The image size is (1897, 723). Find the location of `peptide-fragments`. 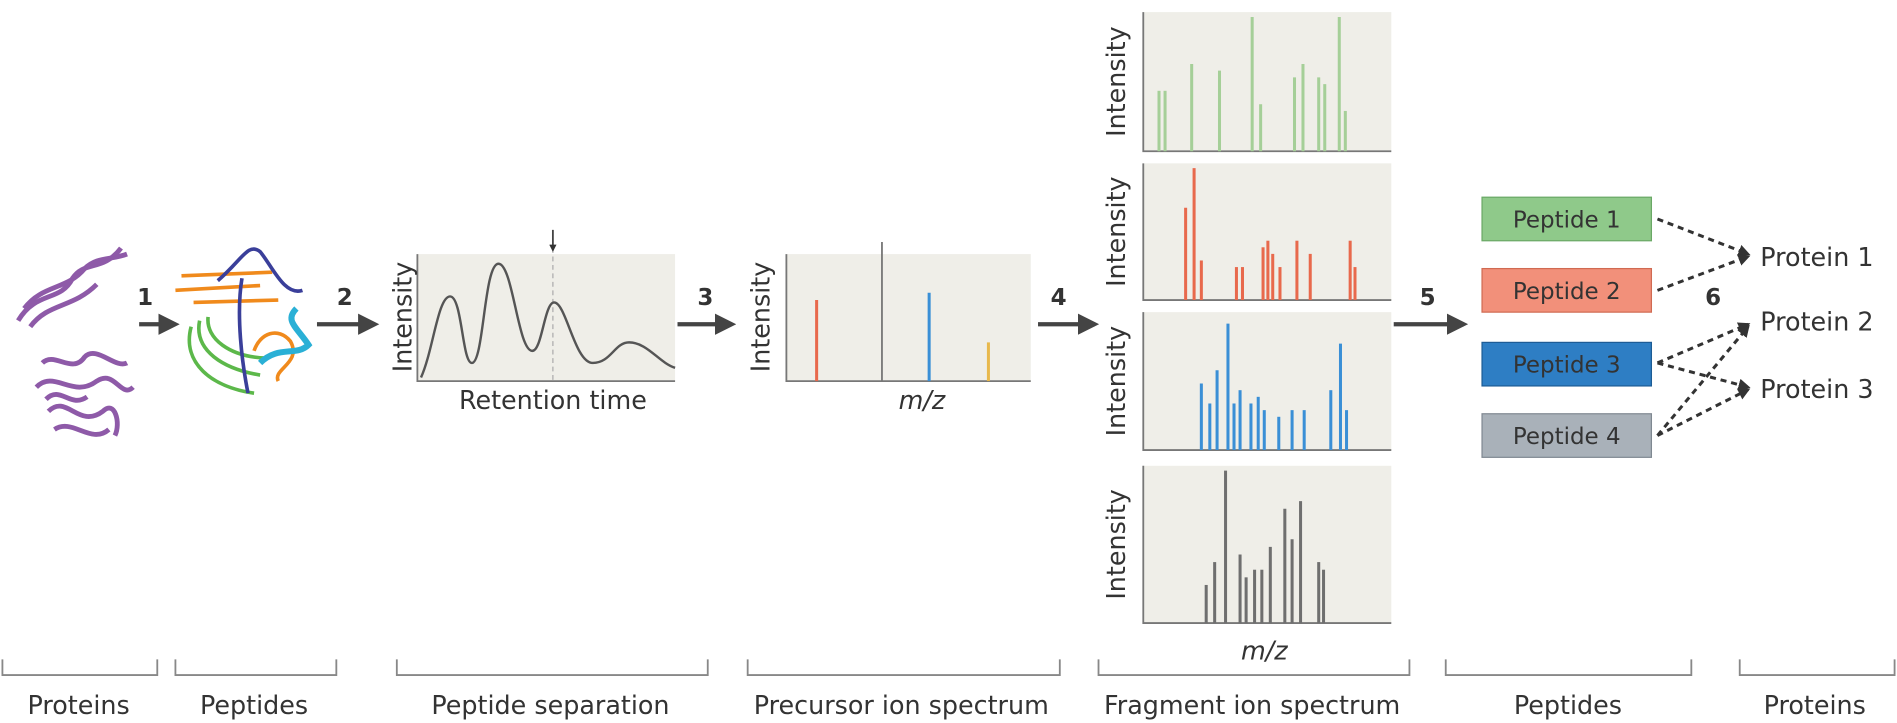

peptide-fragments is located at coordinates (244, 321).